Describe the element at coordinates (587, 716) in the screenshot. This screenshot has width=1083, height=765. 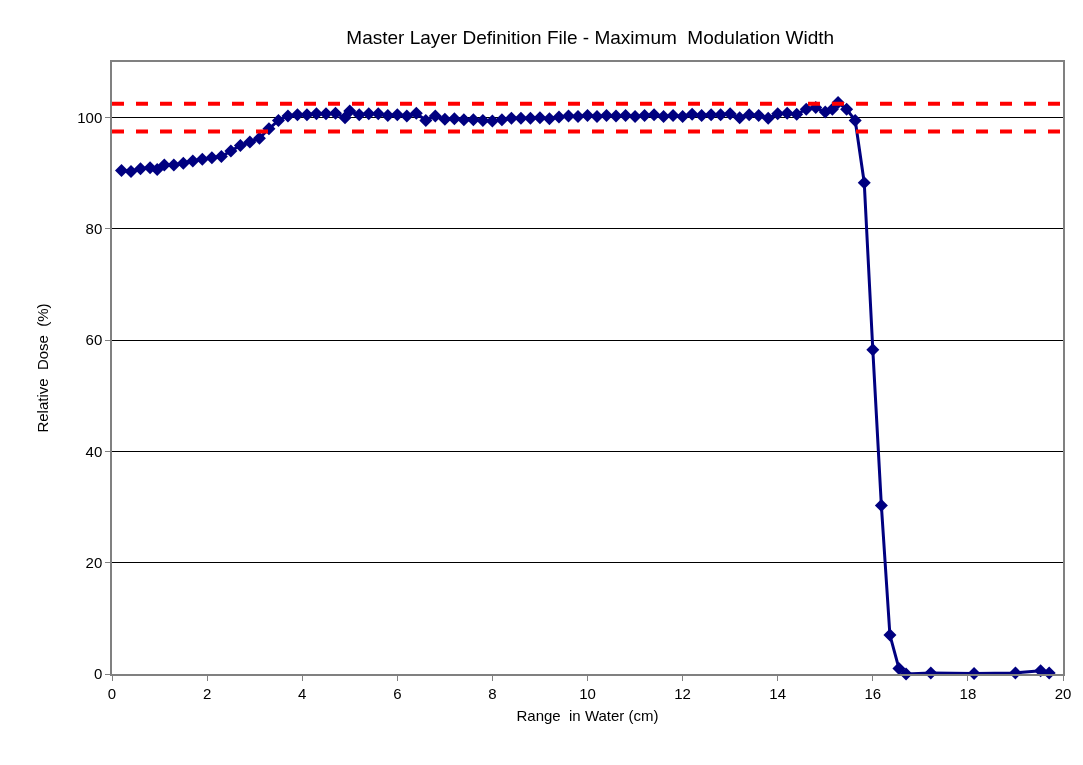
I see `x-axis-title: Range in Water (cm)` at that location.